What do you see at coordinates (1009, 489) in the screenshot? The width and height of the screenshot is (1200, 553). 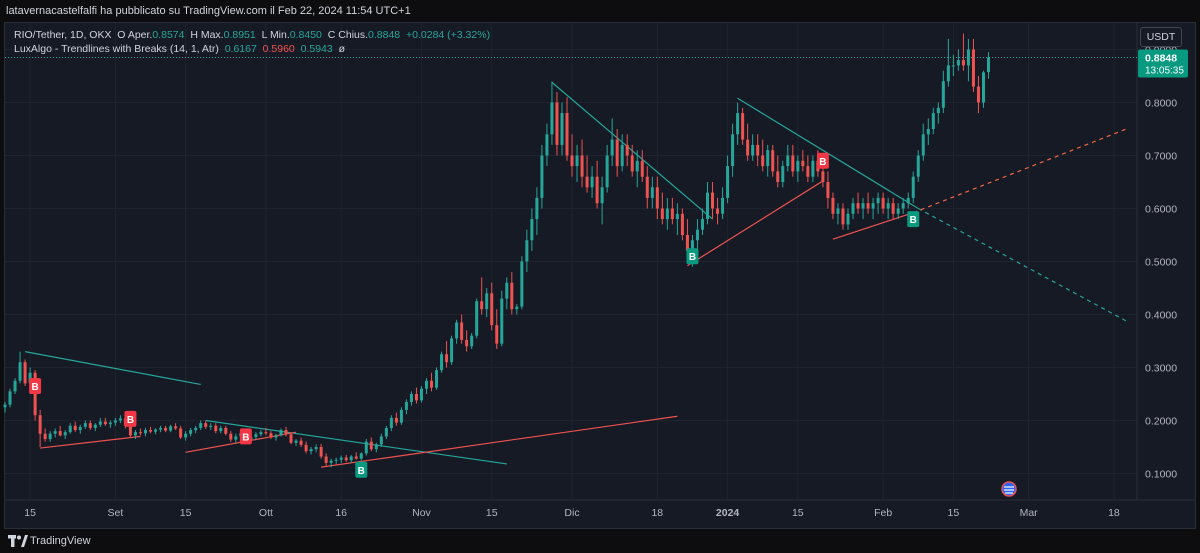 I see `us-flag-icon` at bounding box center [1009, 489].